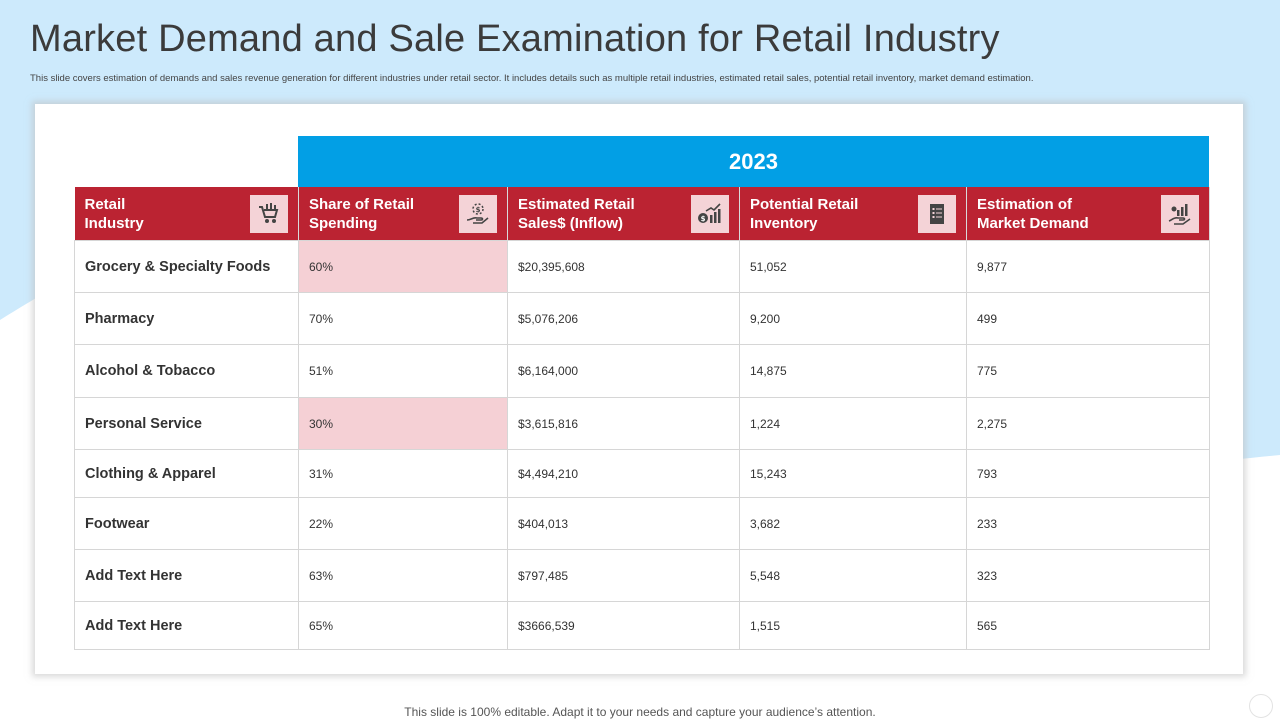  I want to click on share-cell: 63%, so click(403, 575).